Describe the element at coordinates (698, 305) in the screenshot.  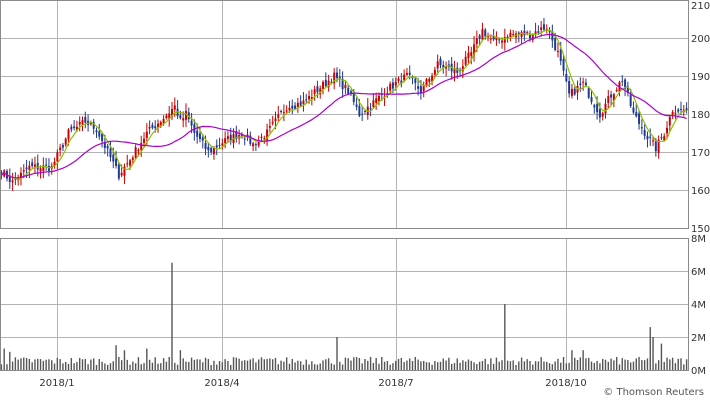
I see `volume-tick-label: 4M` at that location.